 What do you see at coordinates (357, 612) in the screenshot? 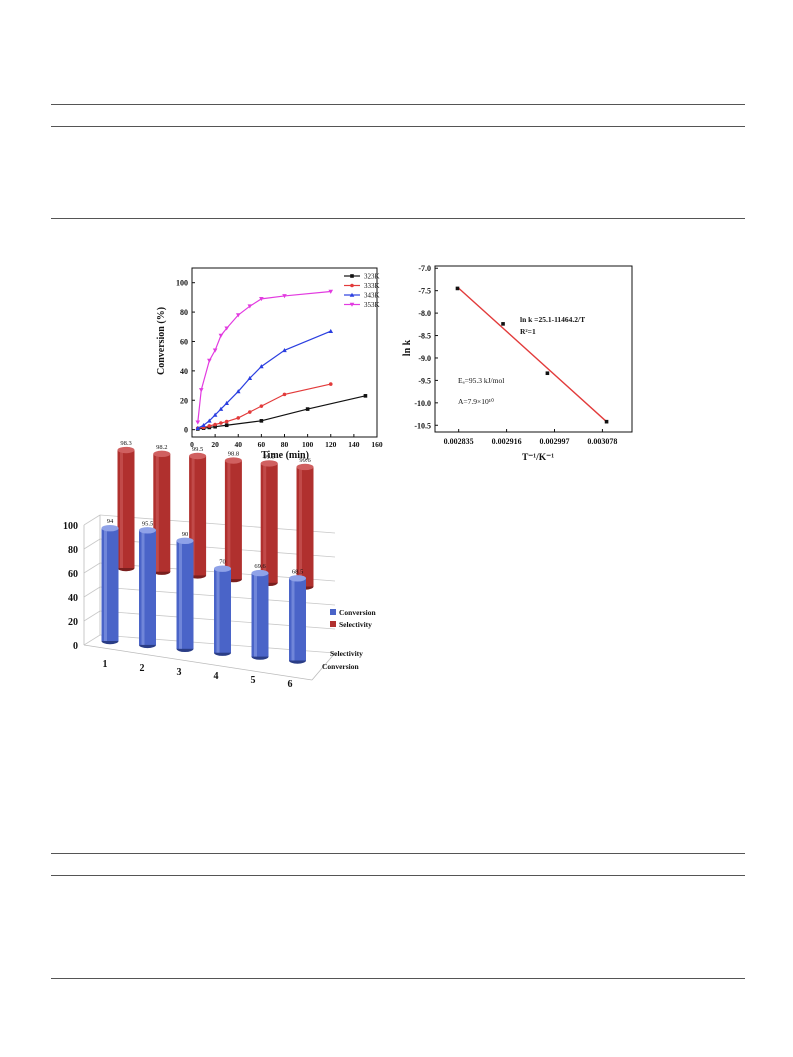
I see `legend-label: Conversion` at bounding box center [357, 612].